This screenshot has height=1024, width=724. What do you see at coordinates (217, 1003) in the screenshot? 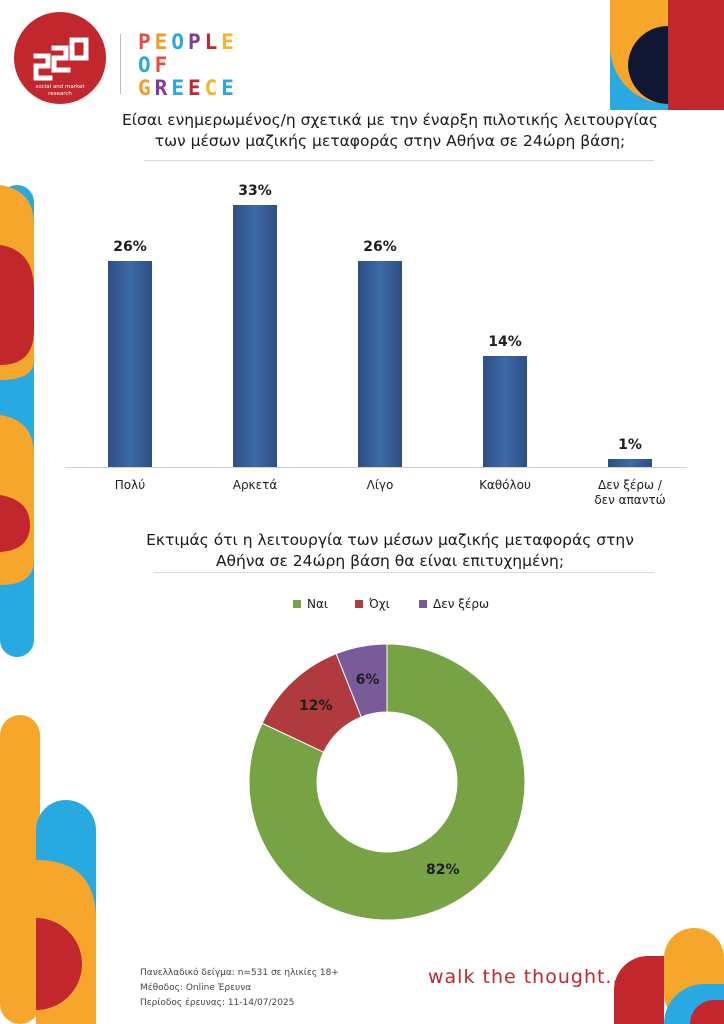
I see `period-note: Περίοδος έρευνας: 11-14/07/2025` at bounding box center [217, 1003].